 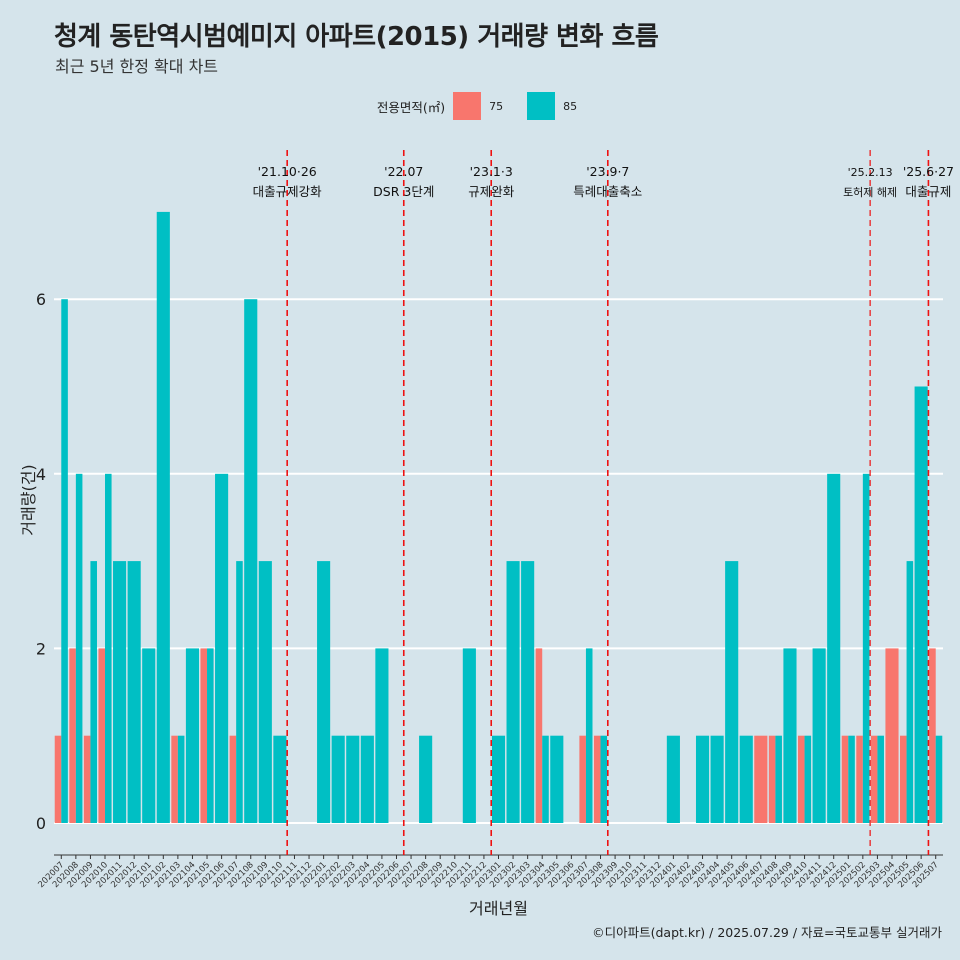 I want to click on chart-subtitle: 최근 5년 한정 확대 차트, so click(x=137, y=66).